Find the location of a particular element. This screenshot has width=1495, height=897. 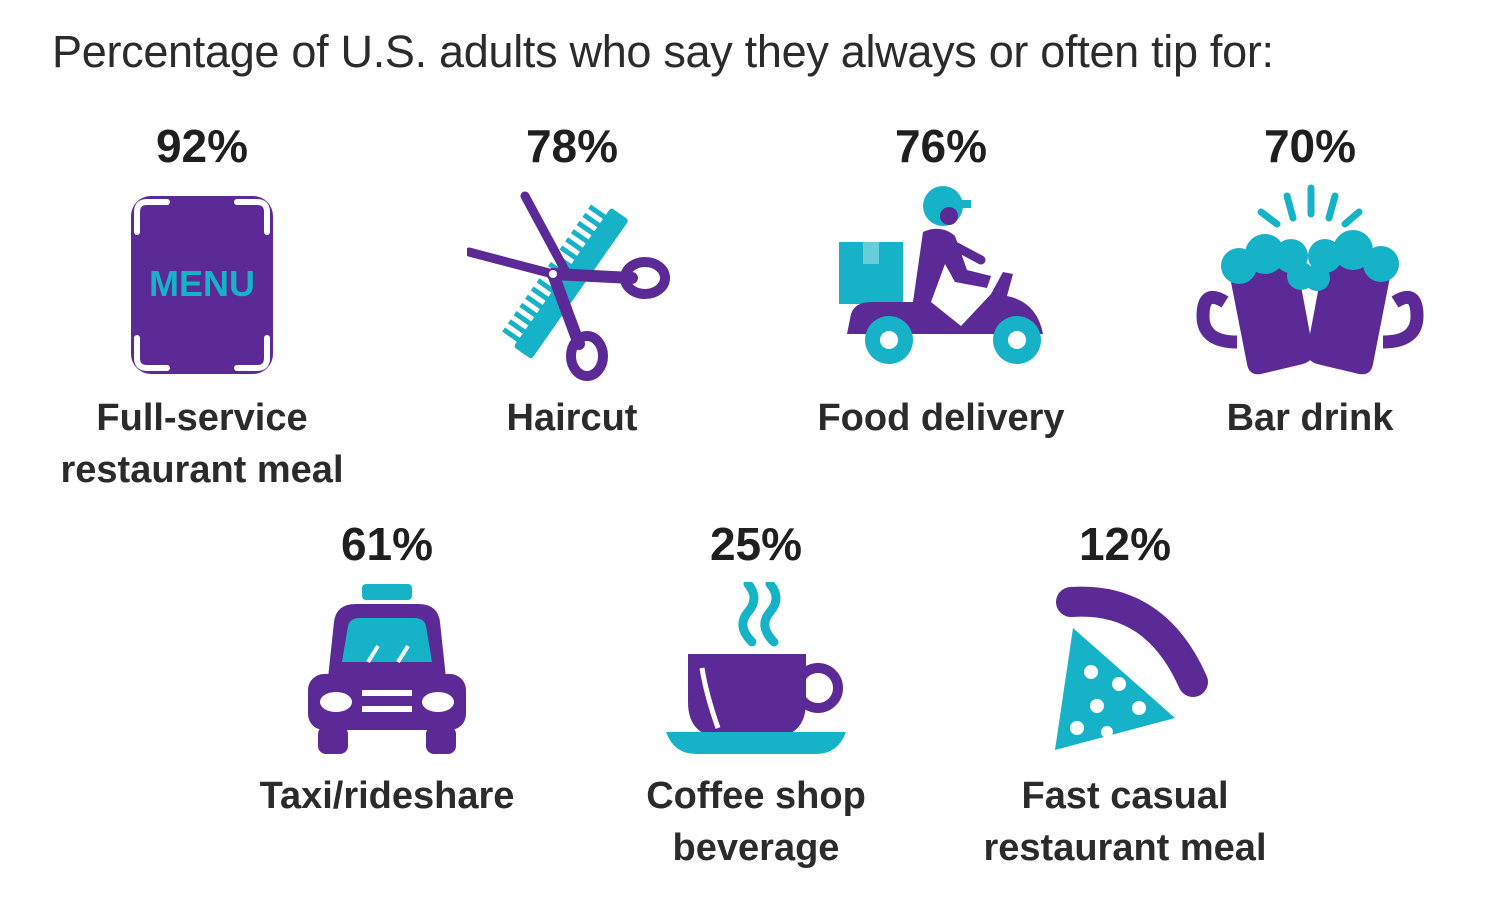

percent-label: 70% is located at coordinates (1310, 146).